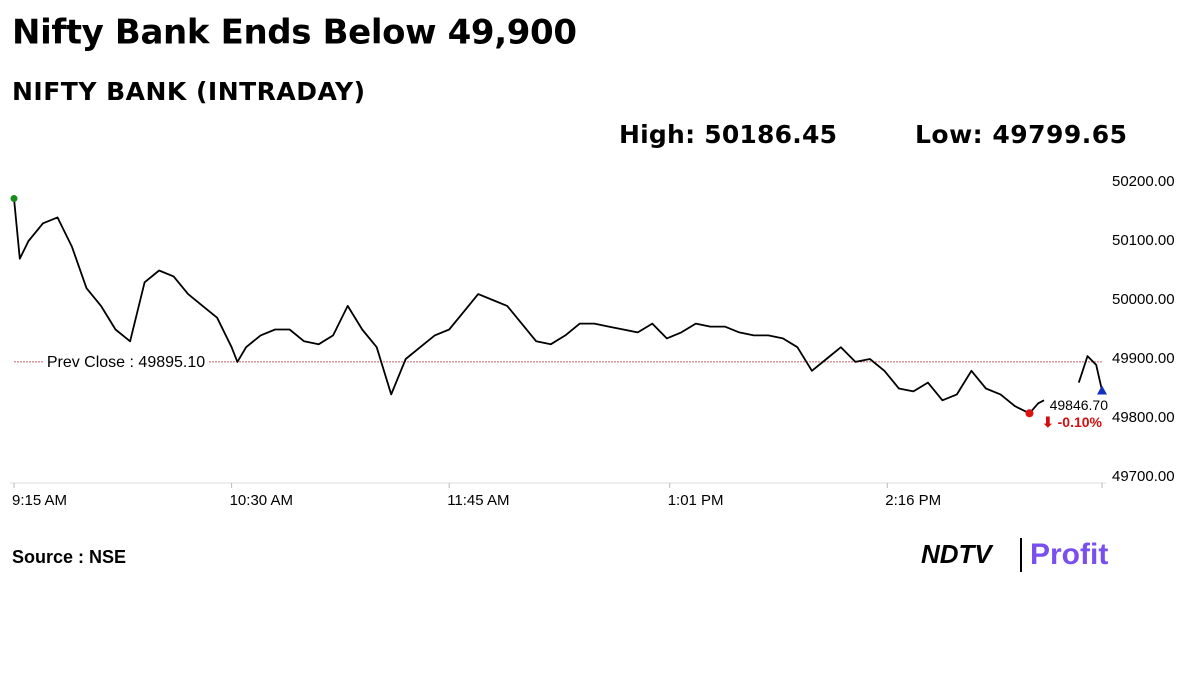 This screenshot has height=674, width=1200. I want to click on x-tick-label: 9:15 AM, so click(39, 500).